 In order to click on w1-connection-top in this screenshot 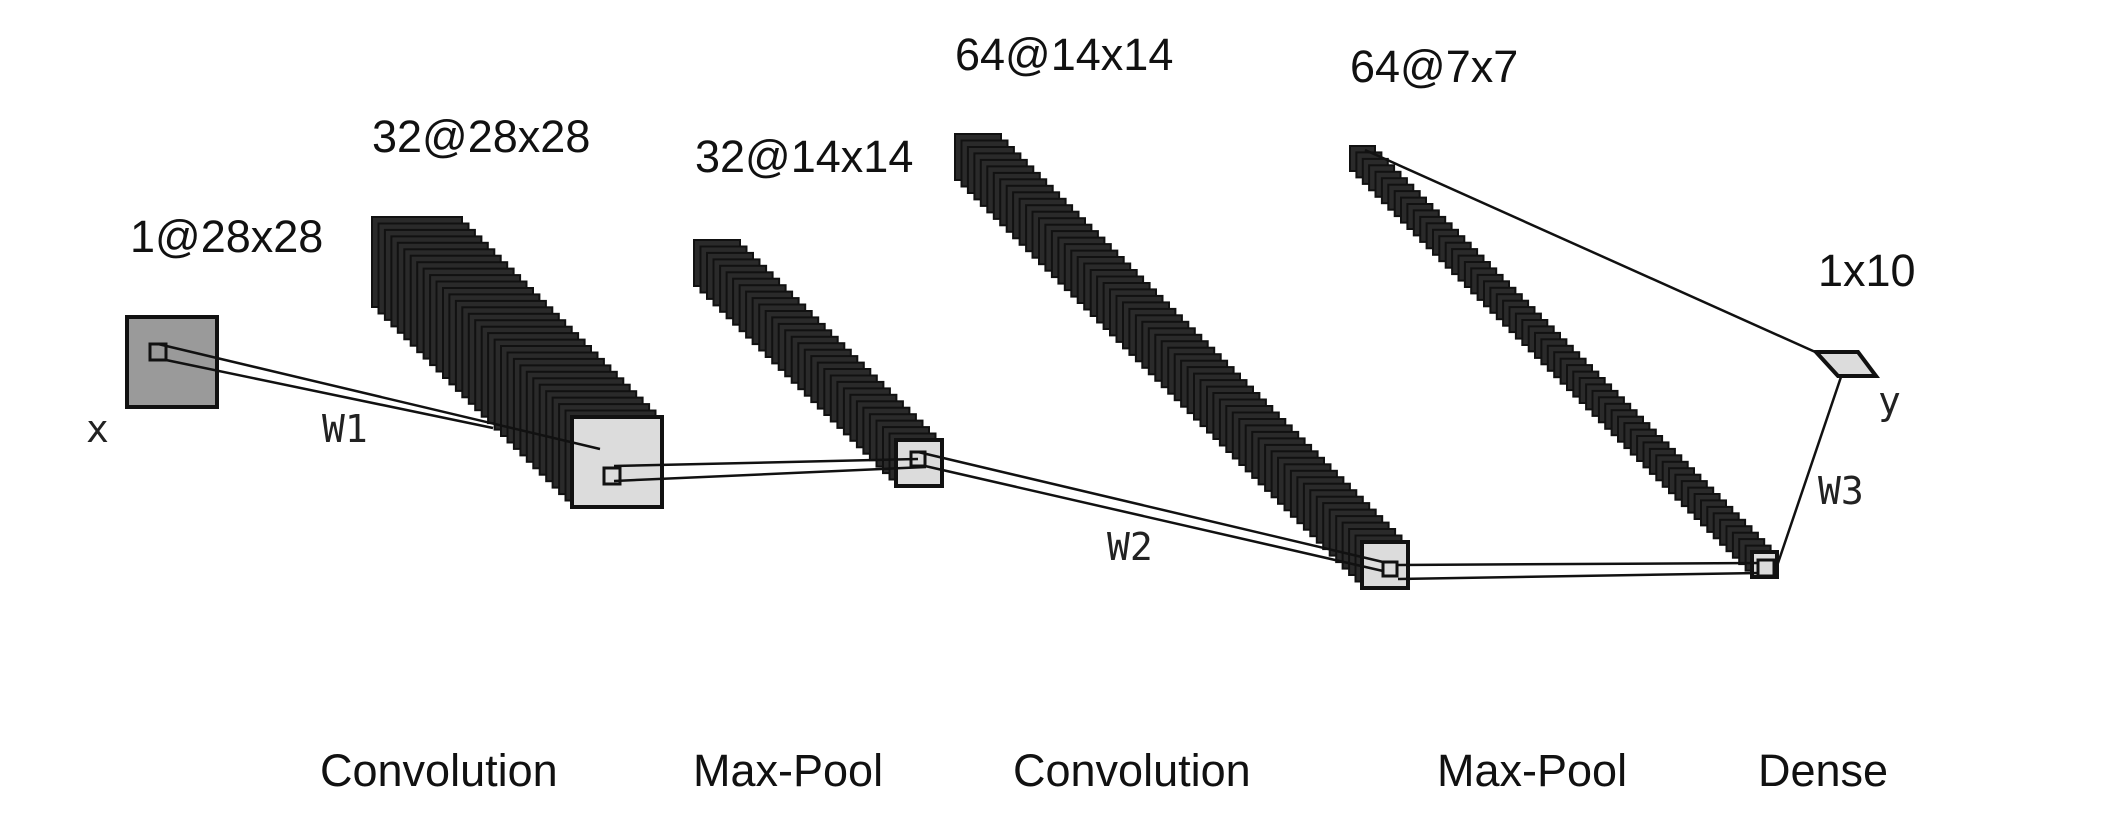, I will do `click(379, 396)`.